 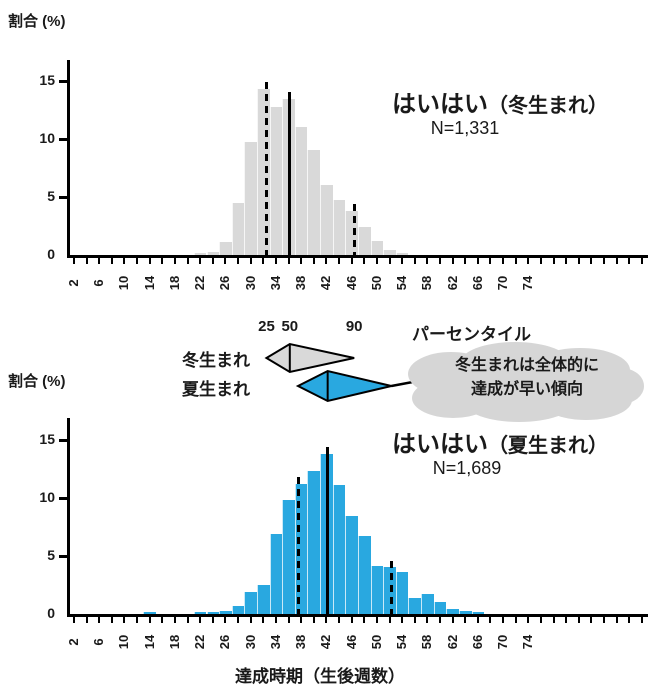 What do you see at coordinates (266, 326) in the screenshot?
I see `percentile-25-label: 25` at bounding box center [266, 326].